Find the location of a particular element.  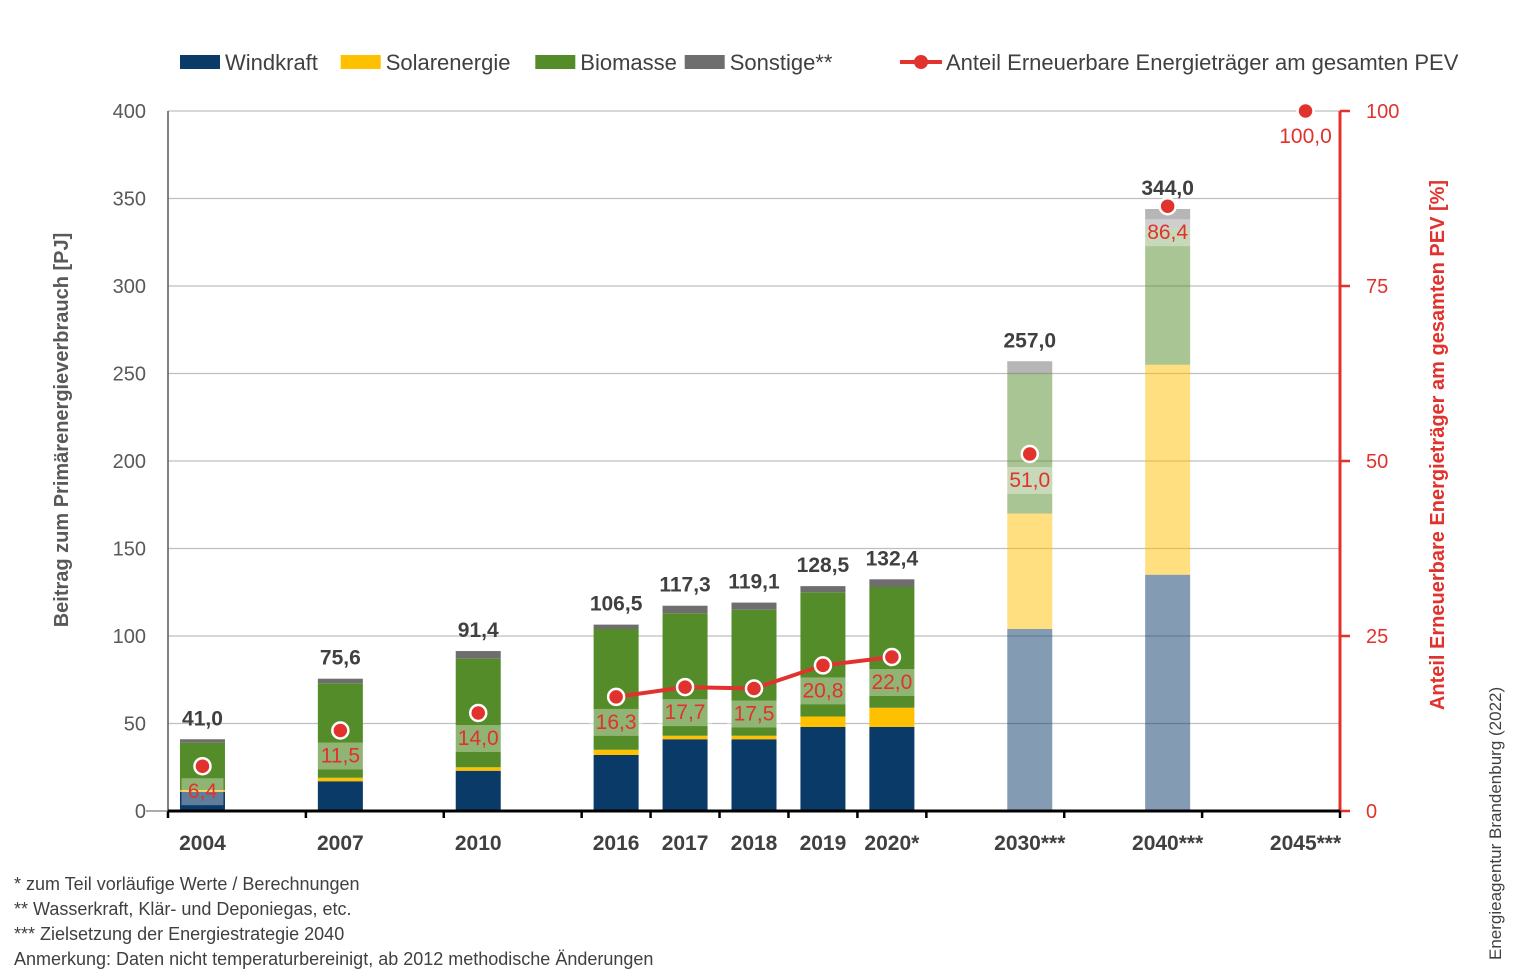

share-value-label: 22,0 is located at coordinates (891, 682).